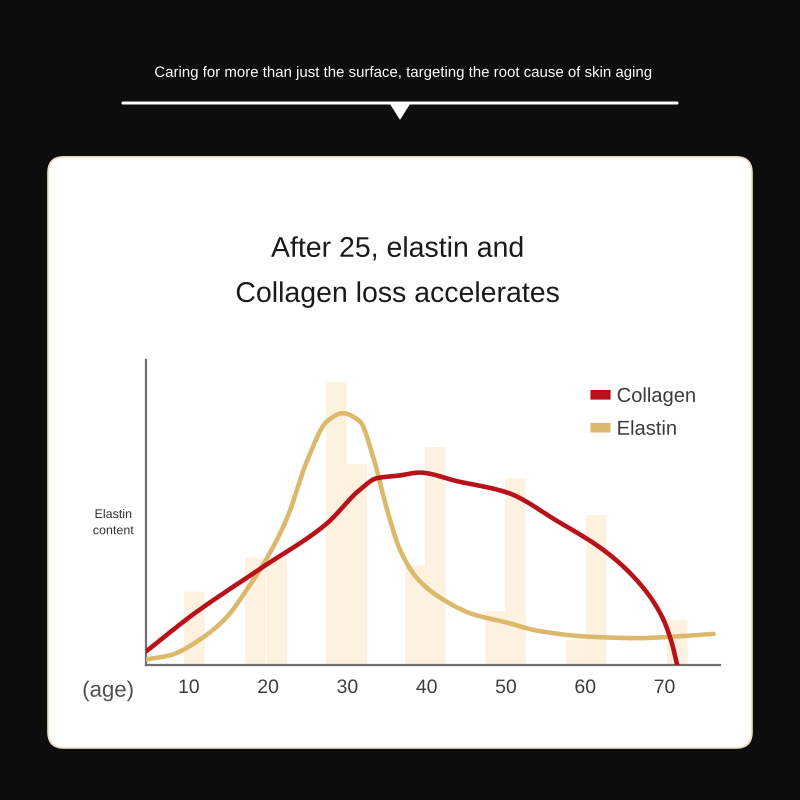 Image resolution: width=800 pixels, height=800 pixels. Describe the element at coordinates (403, 73) in the screenshot. I see `chart-subtitle: Caring for more than just the surface, targeting the root cause of skin aging` at that location.